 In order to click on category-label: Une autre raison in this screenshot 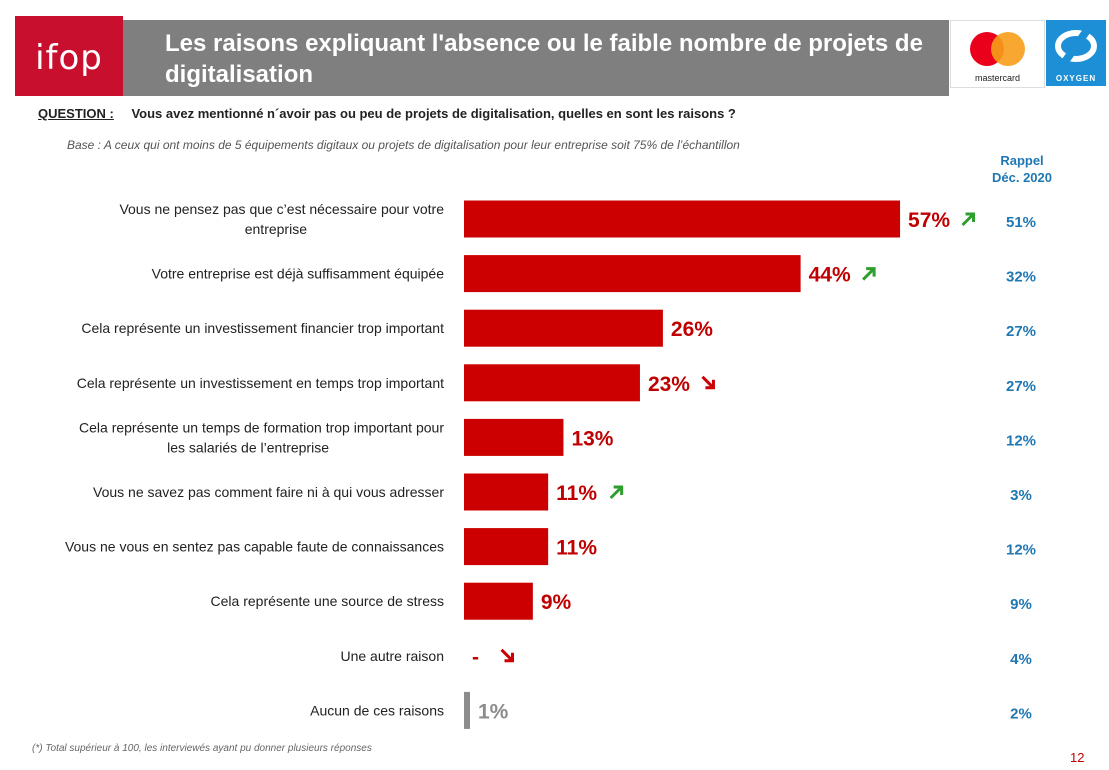, I will do `click(392, 656)`.